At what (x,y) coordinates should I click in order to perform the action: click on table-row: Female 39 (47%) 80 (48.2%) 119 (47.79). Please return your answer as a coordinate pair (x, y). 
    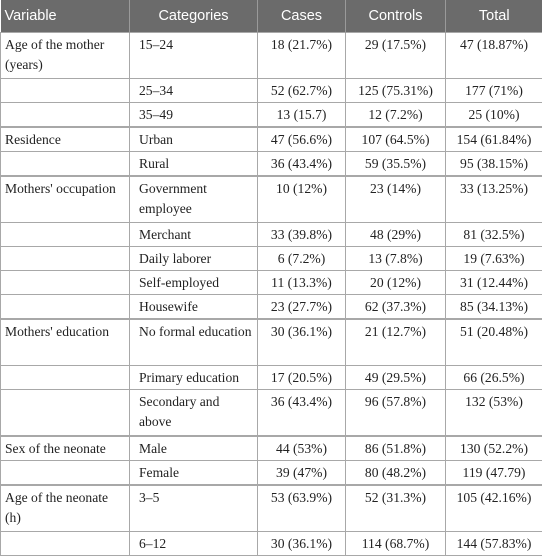
    Looking at the image, I should click on (271, 473).